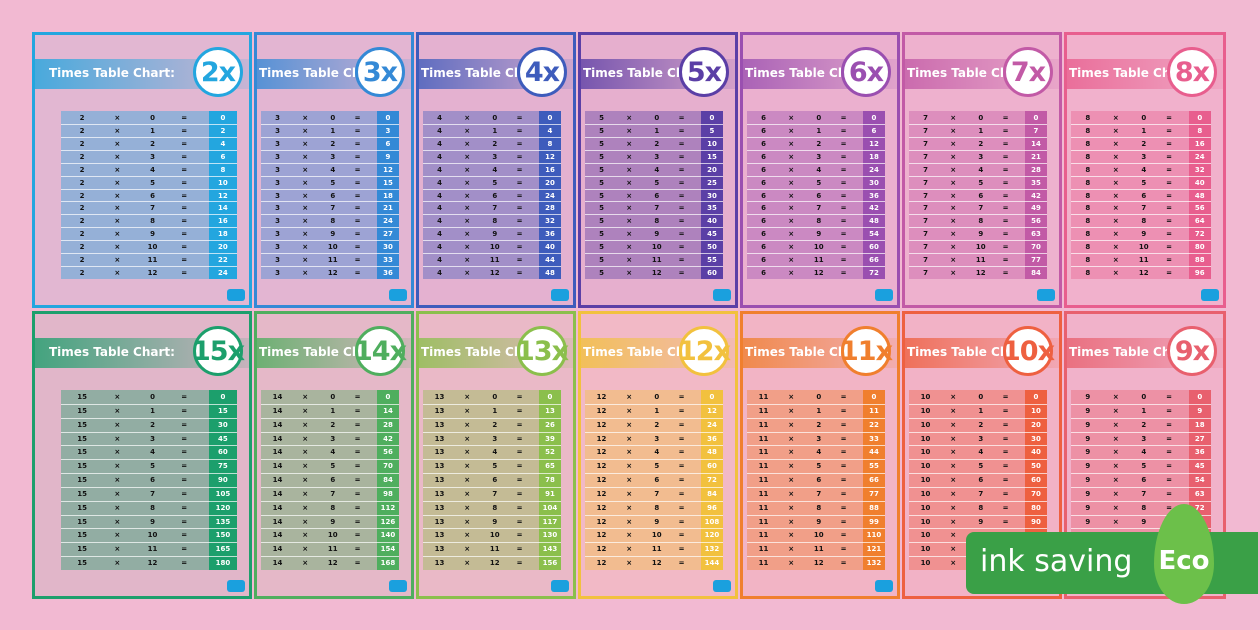 The image size is (1260, 630). I want to click on cell: 9, so click(1088, 507).